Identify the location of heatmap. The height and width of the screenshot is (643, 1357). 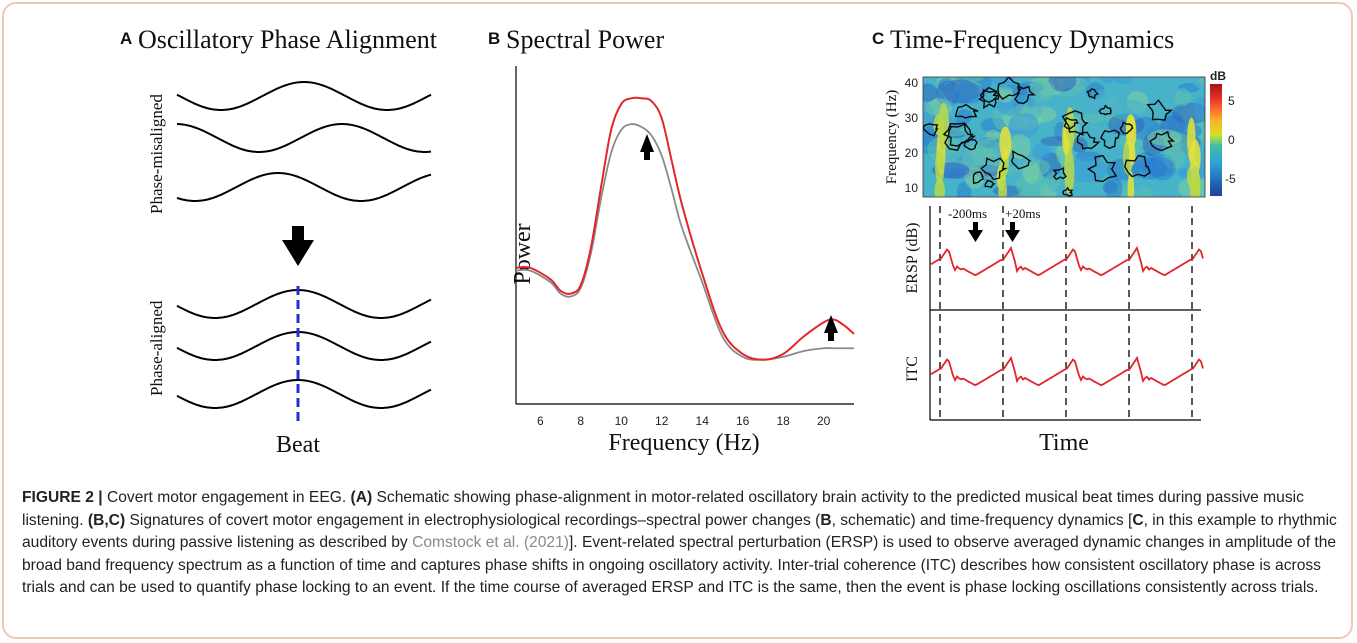
(1064, 137).